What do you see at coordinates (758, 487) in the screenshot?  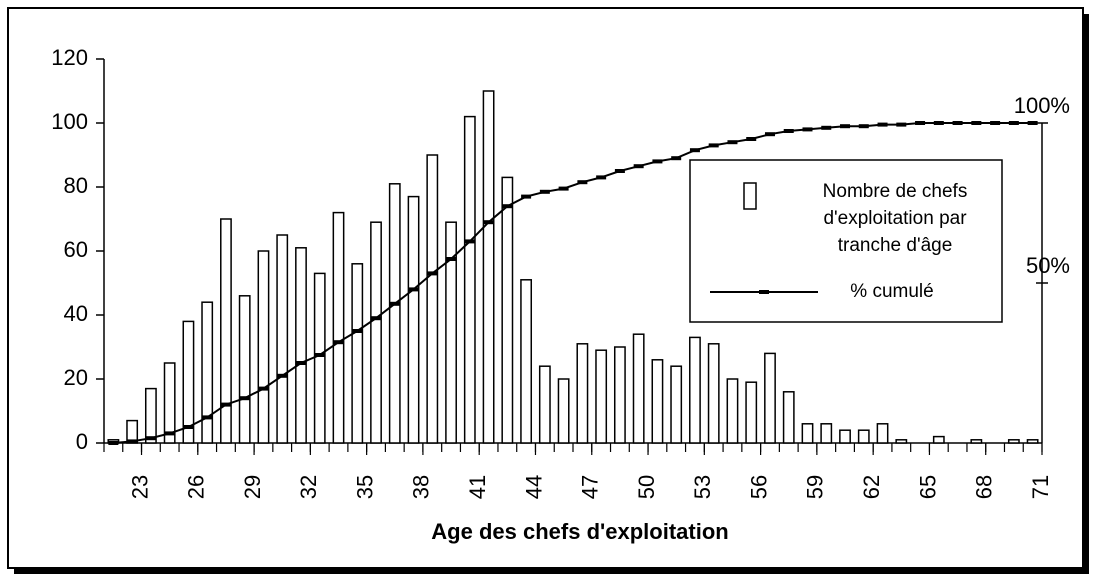 I see `x-tick-label: 56` at bounding box center [758, 487].